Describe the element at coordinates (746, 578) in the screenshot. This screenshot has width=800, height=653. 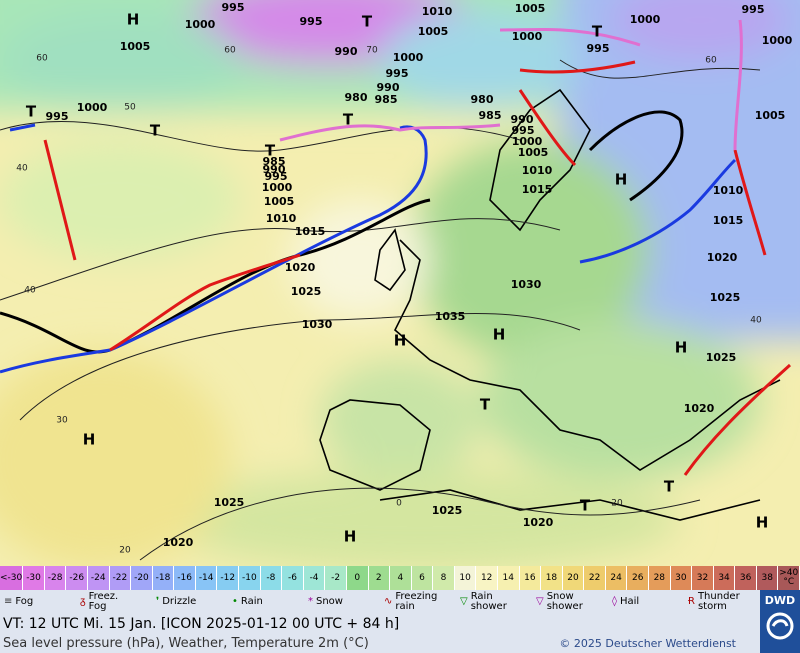
I see `scale-cell: 36` at that location.